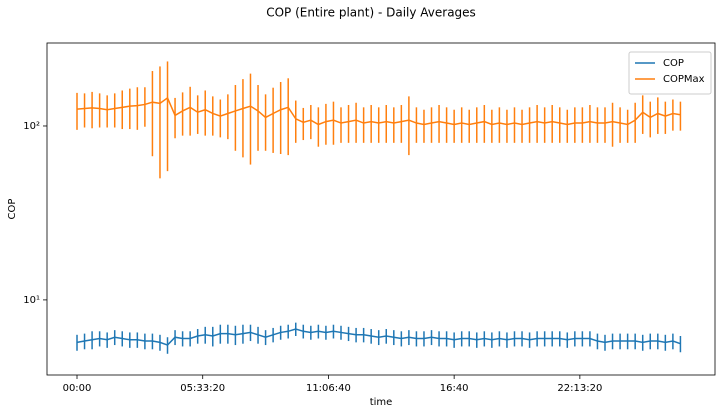  I want to click on y-tick-label: 10², so click(31, 126).